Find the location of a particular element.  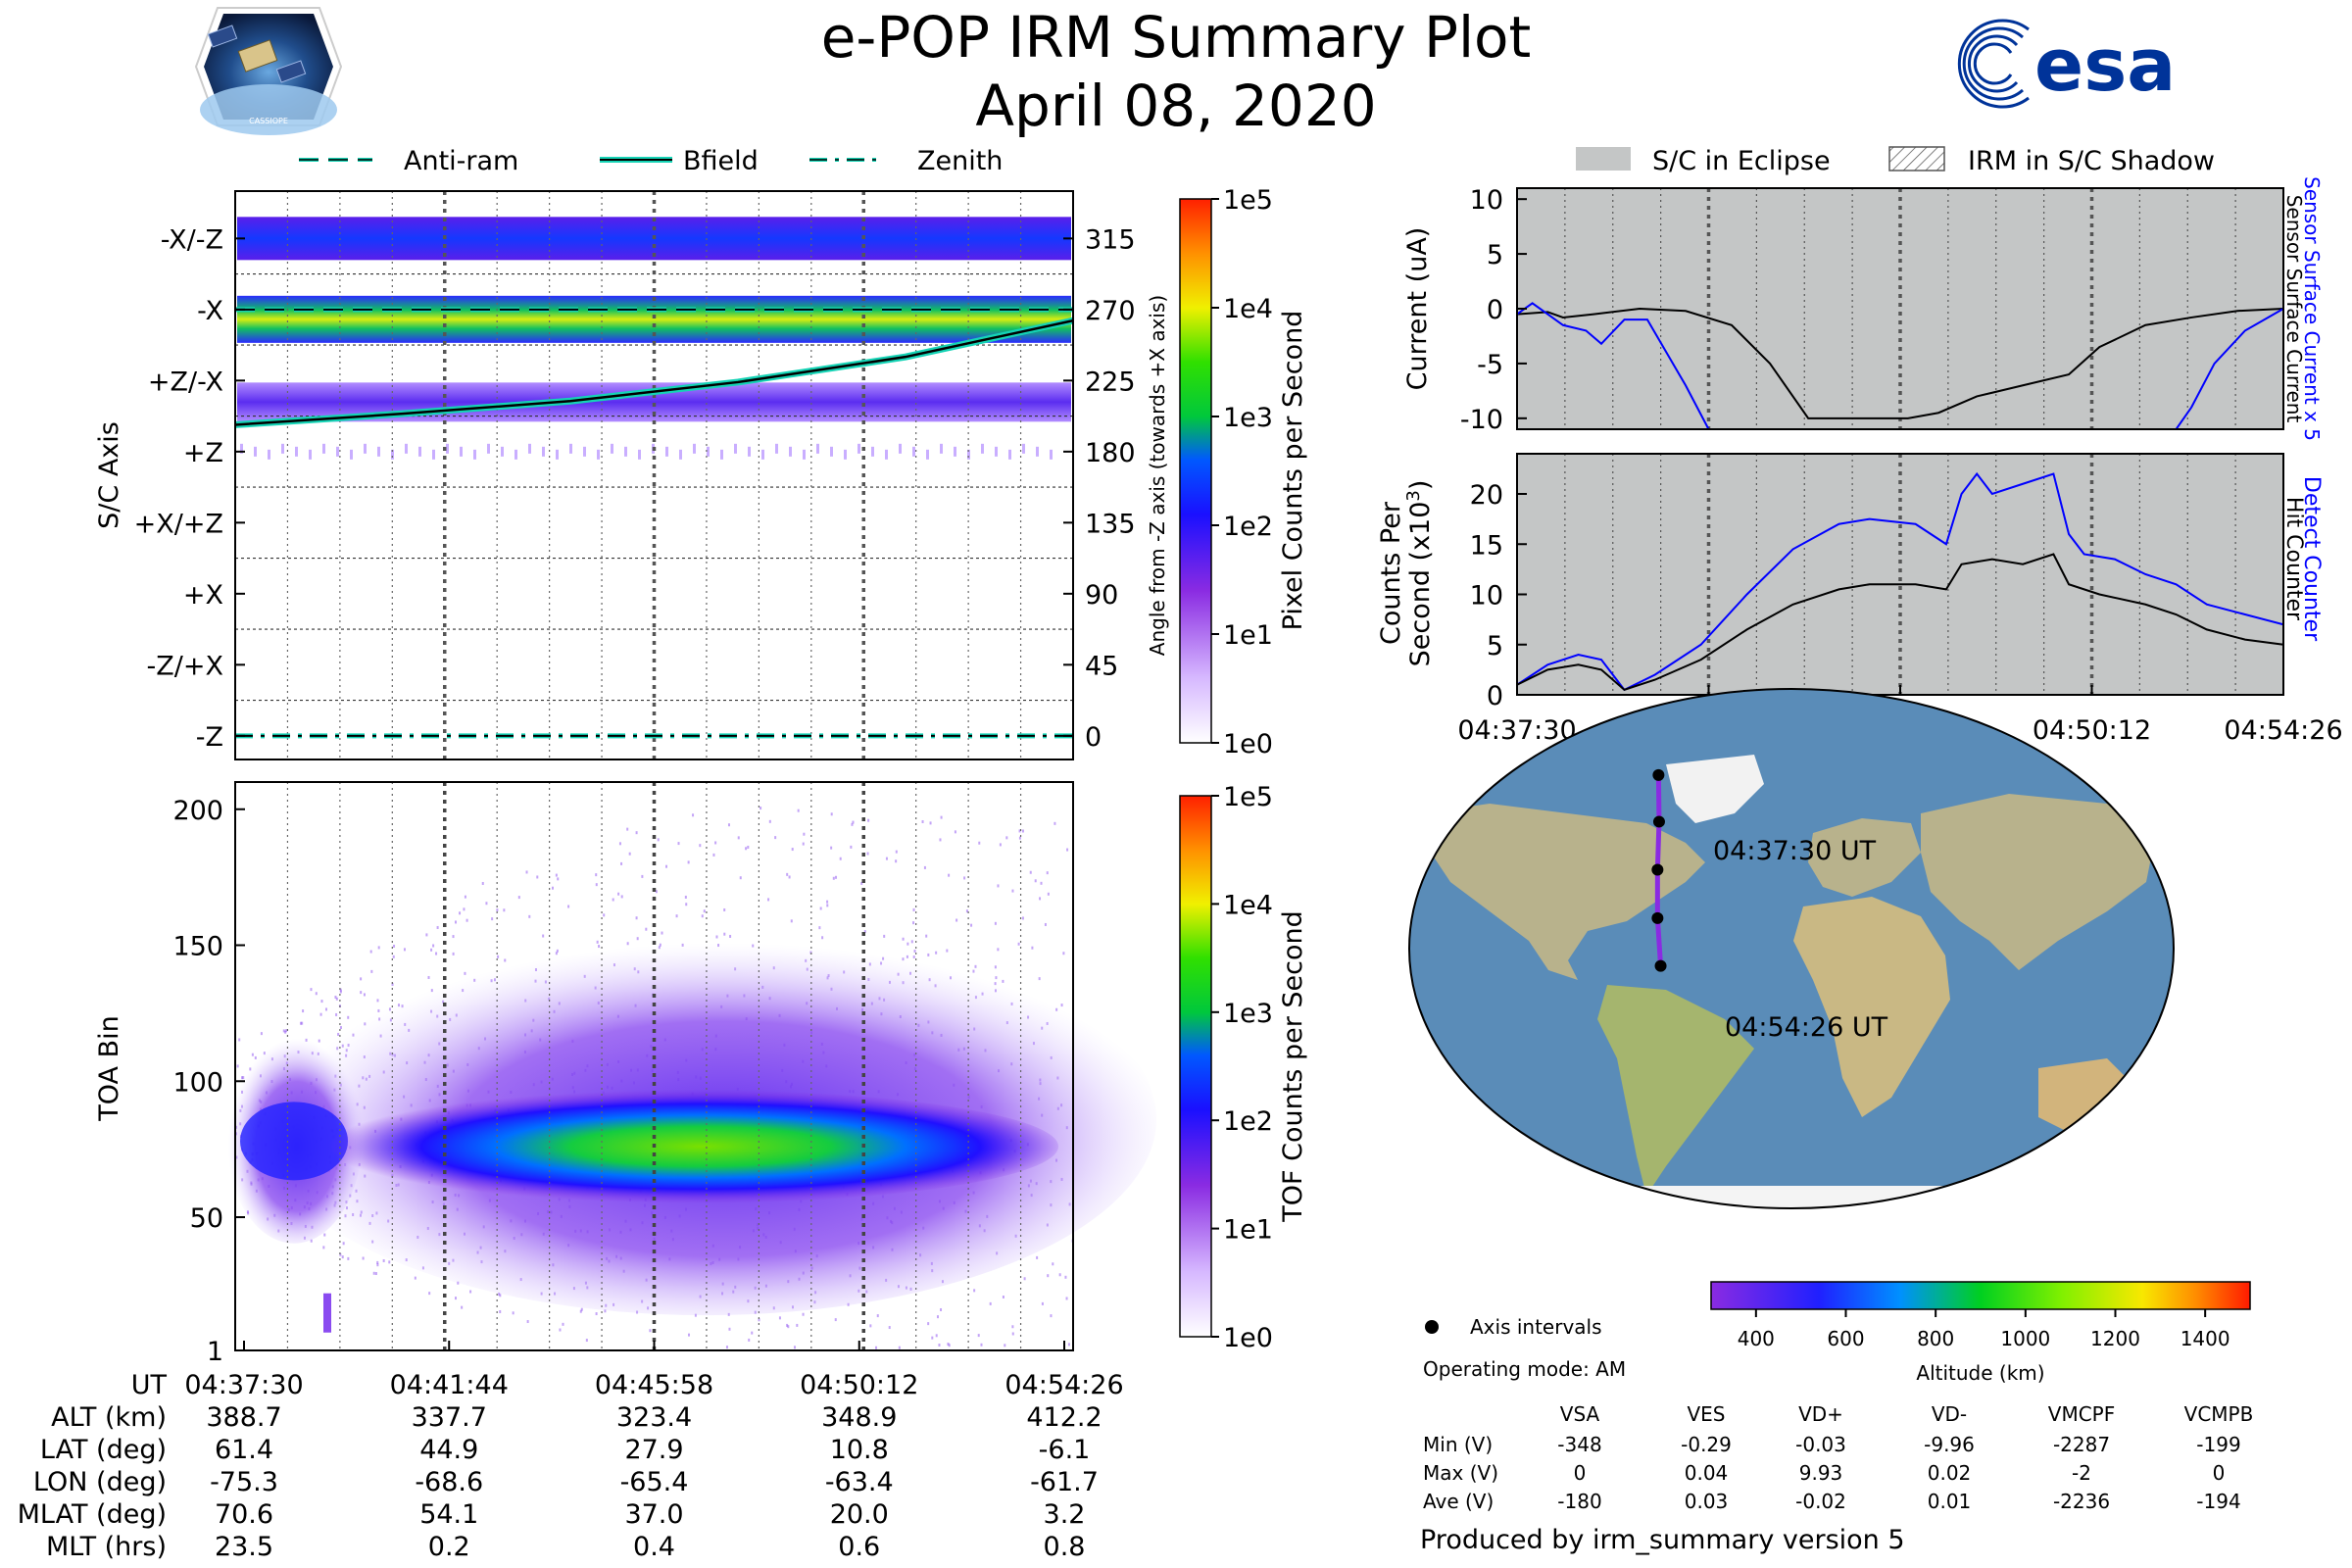

page-date: April 08, 2020 is located at coordinates (1175, 106).